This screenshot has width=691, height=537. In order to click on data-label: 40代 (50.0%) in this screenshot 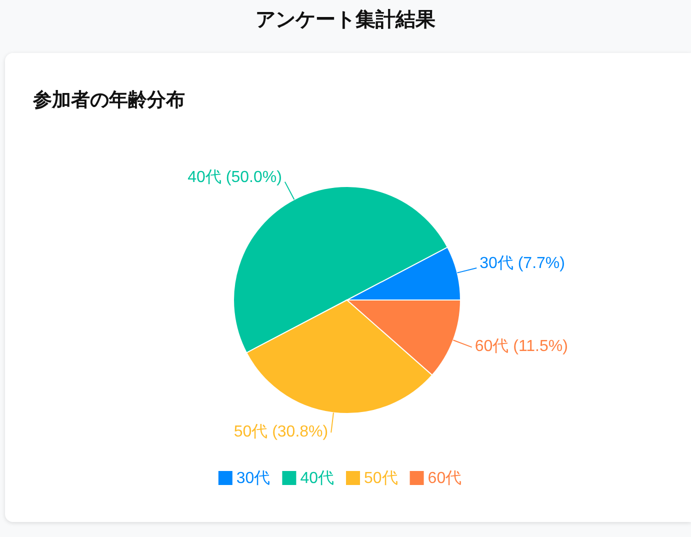, I will do `click(235, 177)`.